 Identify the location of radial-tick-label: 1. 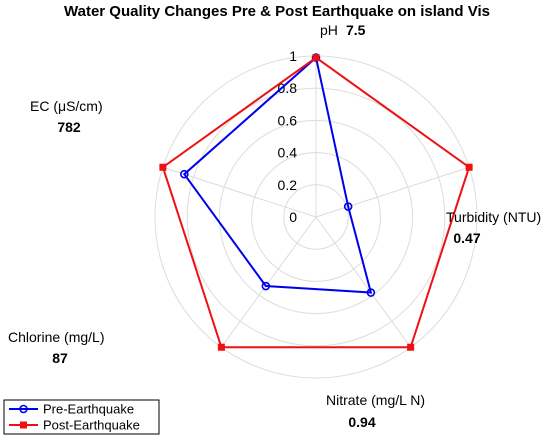
(293, 56).